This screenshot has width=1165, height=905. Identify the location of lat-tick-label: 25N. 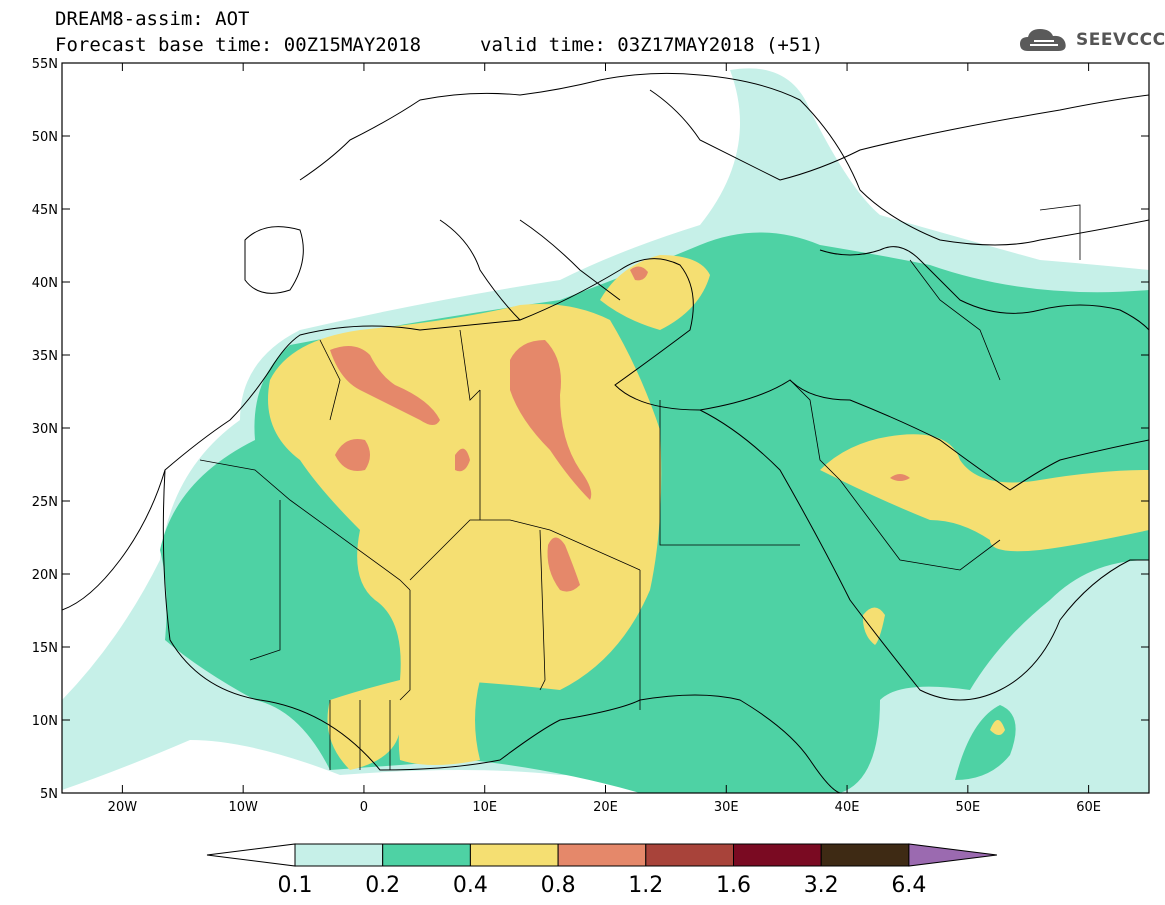
(45, 502).